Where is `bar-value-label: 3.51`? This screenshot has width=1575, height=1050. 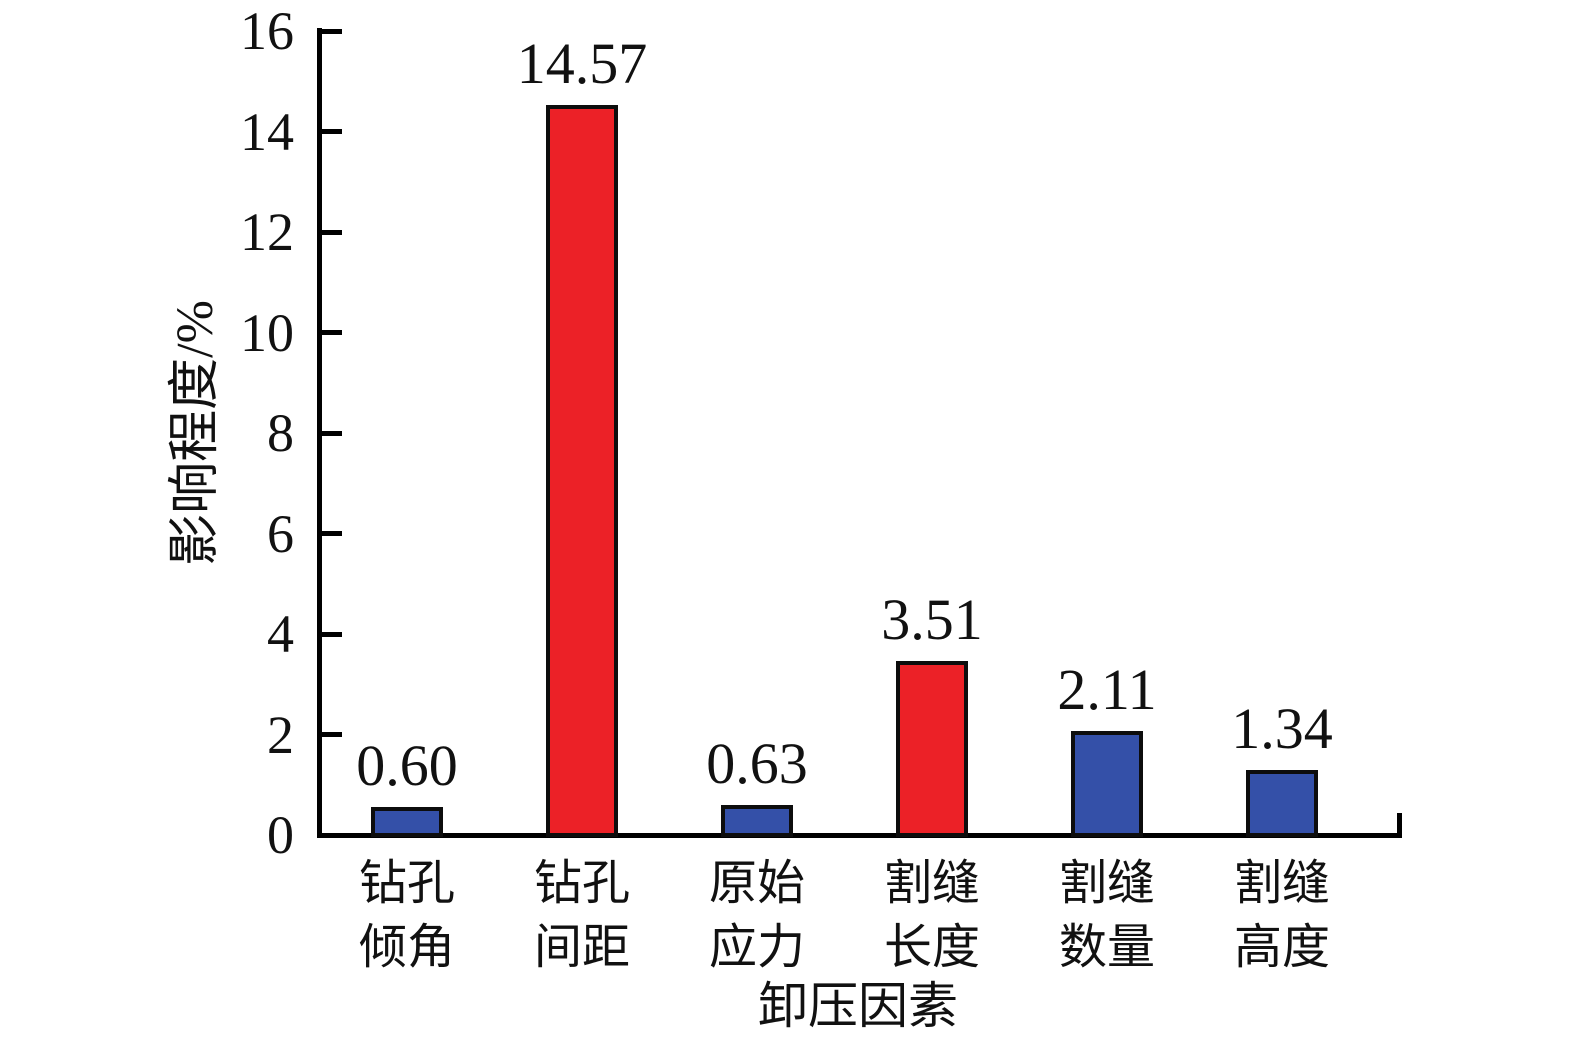 bar-value-label: 3.51 is located at coordinates (932, 619).